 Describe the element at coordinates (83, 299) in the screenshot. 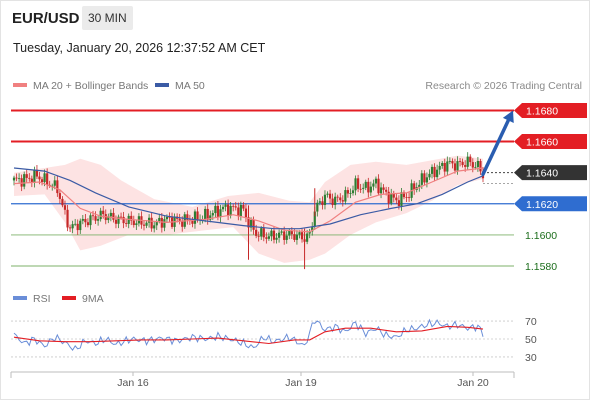

I see `legend-9ma: 9MA` at that location.